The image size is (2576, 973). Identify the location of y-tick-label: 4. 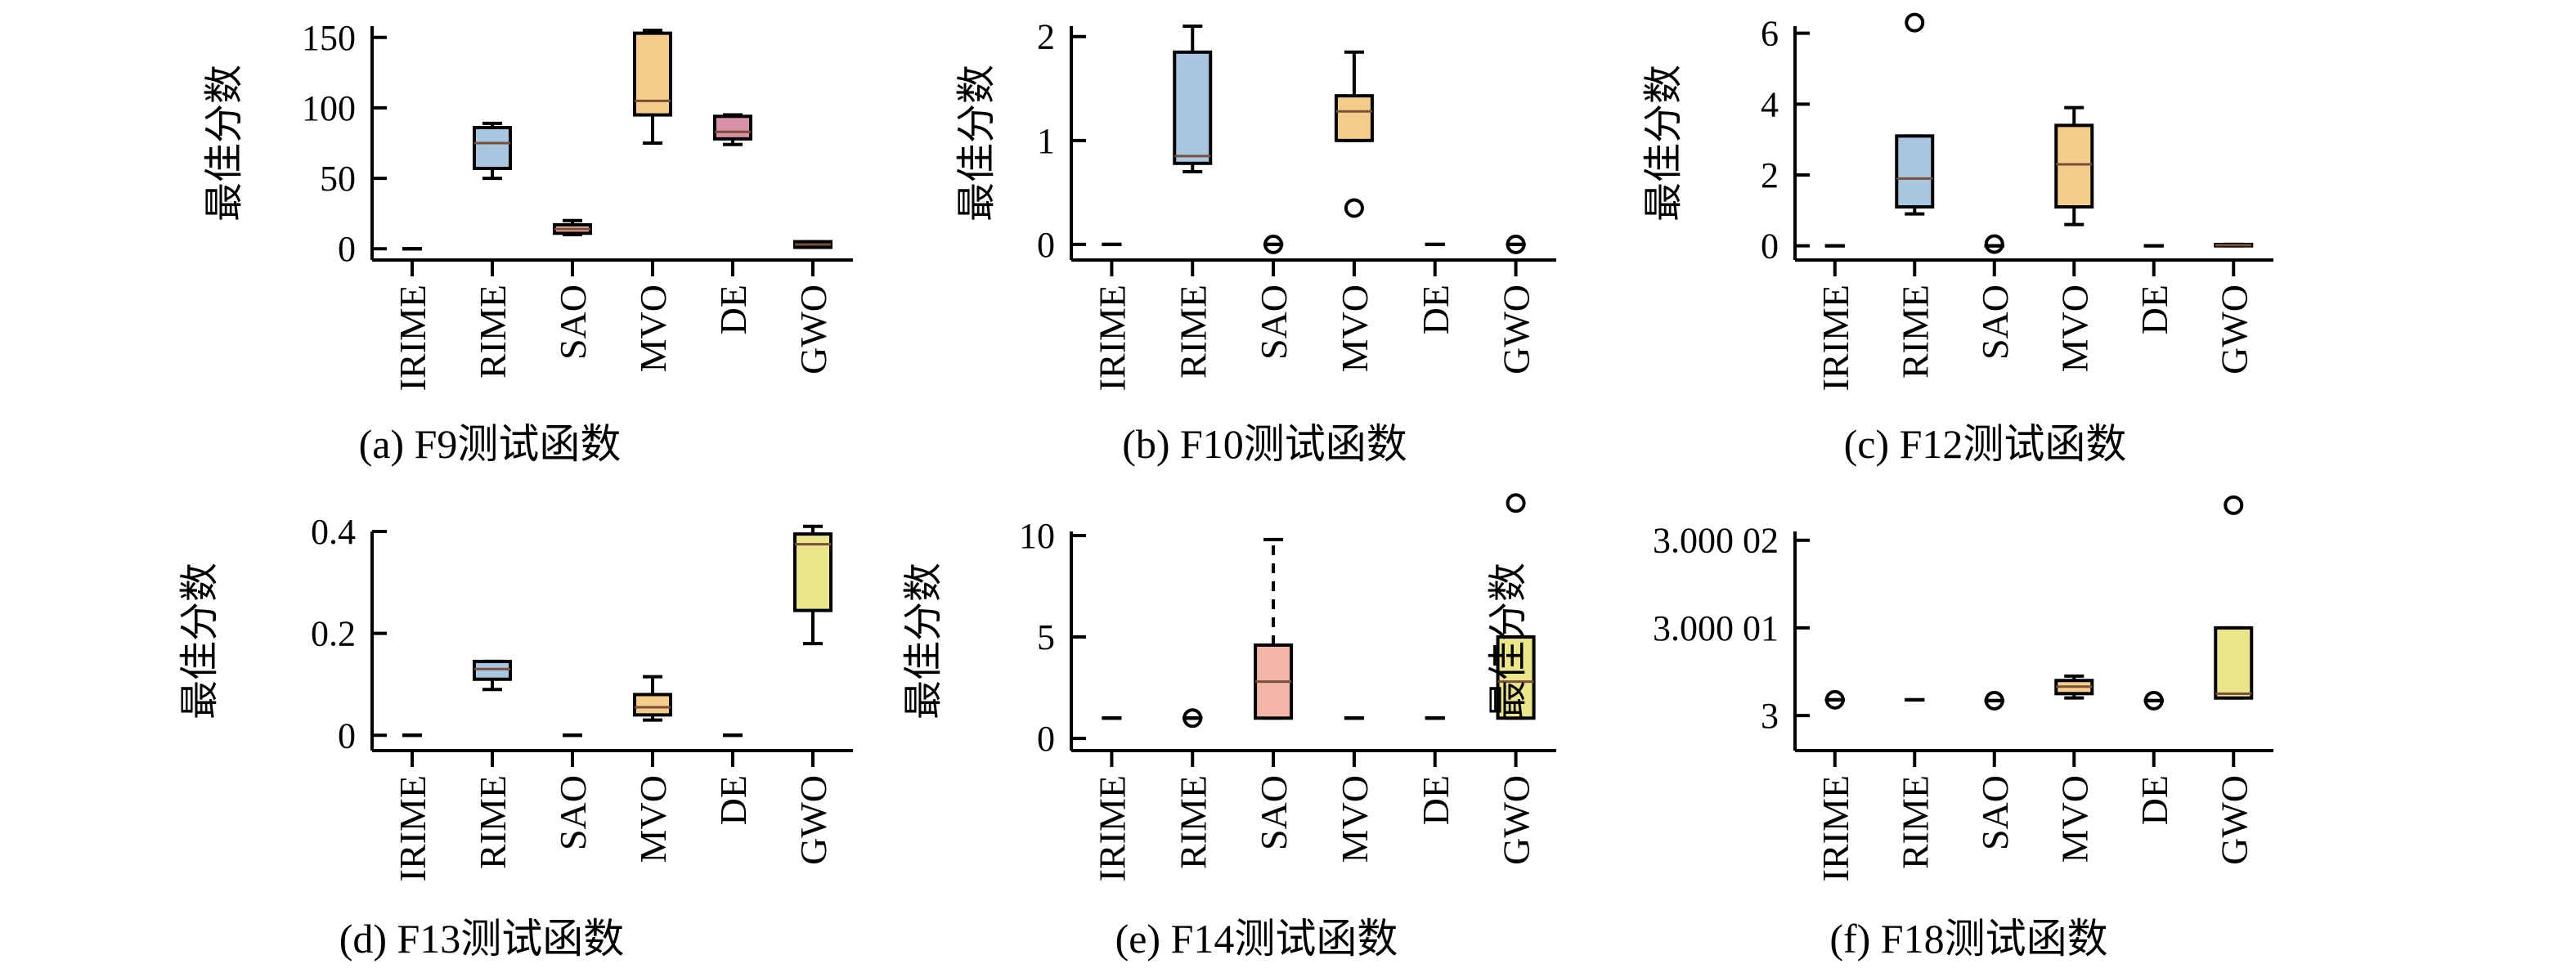
(1770, 104).